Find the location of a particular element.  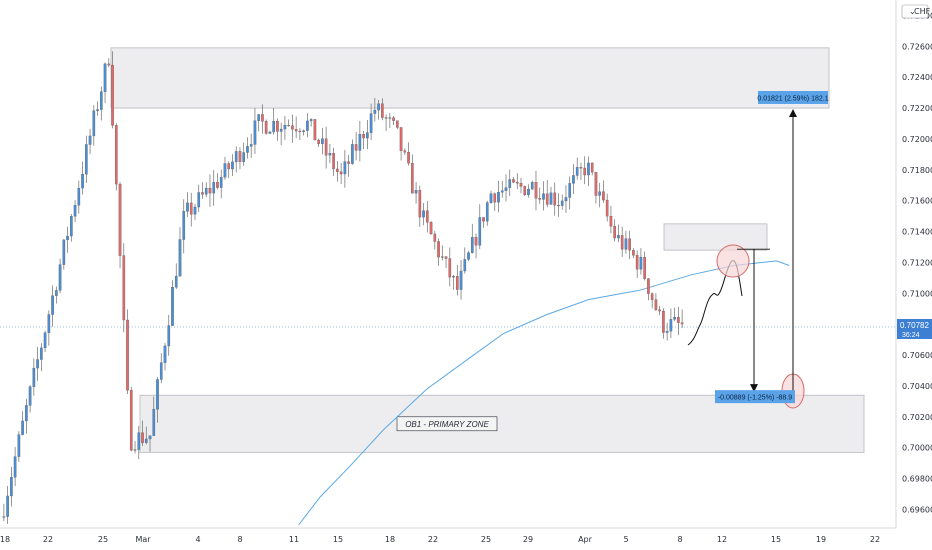

currency-button is located at coordinates (915, 11).